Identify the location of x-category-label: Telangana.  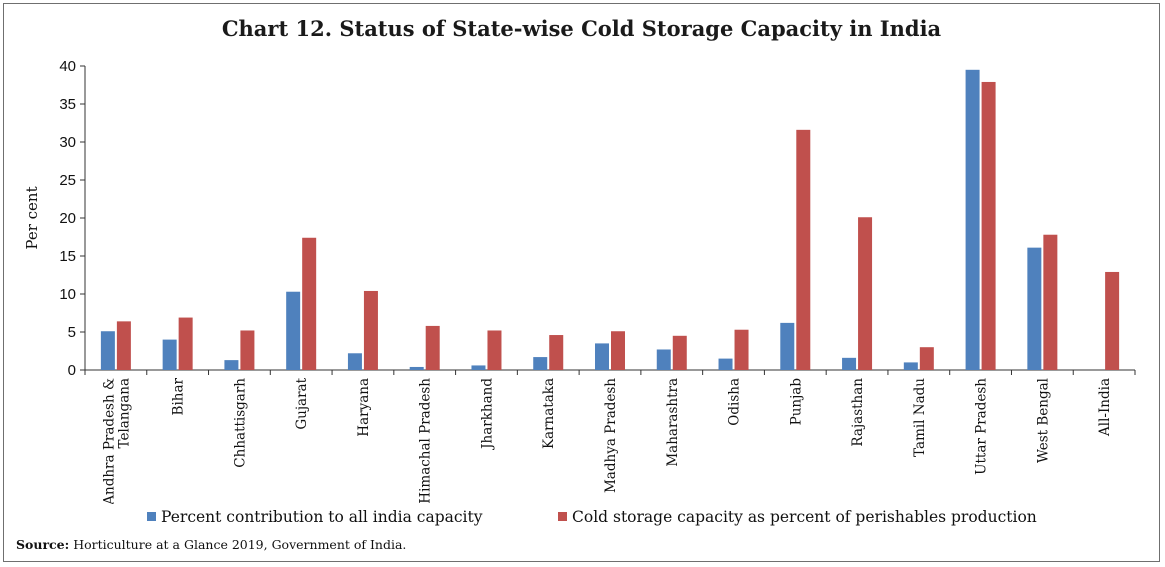
(124, 413).